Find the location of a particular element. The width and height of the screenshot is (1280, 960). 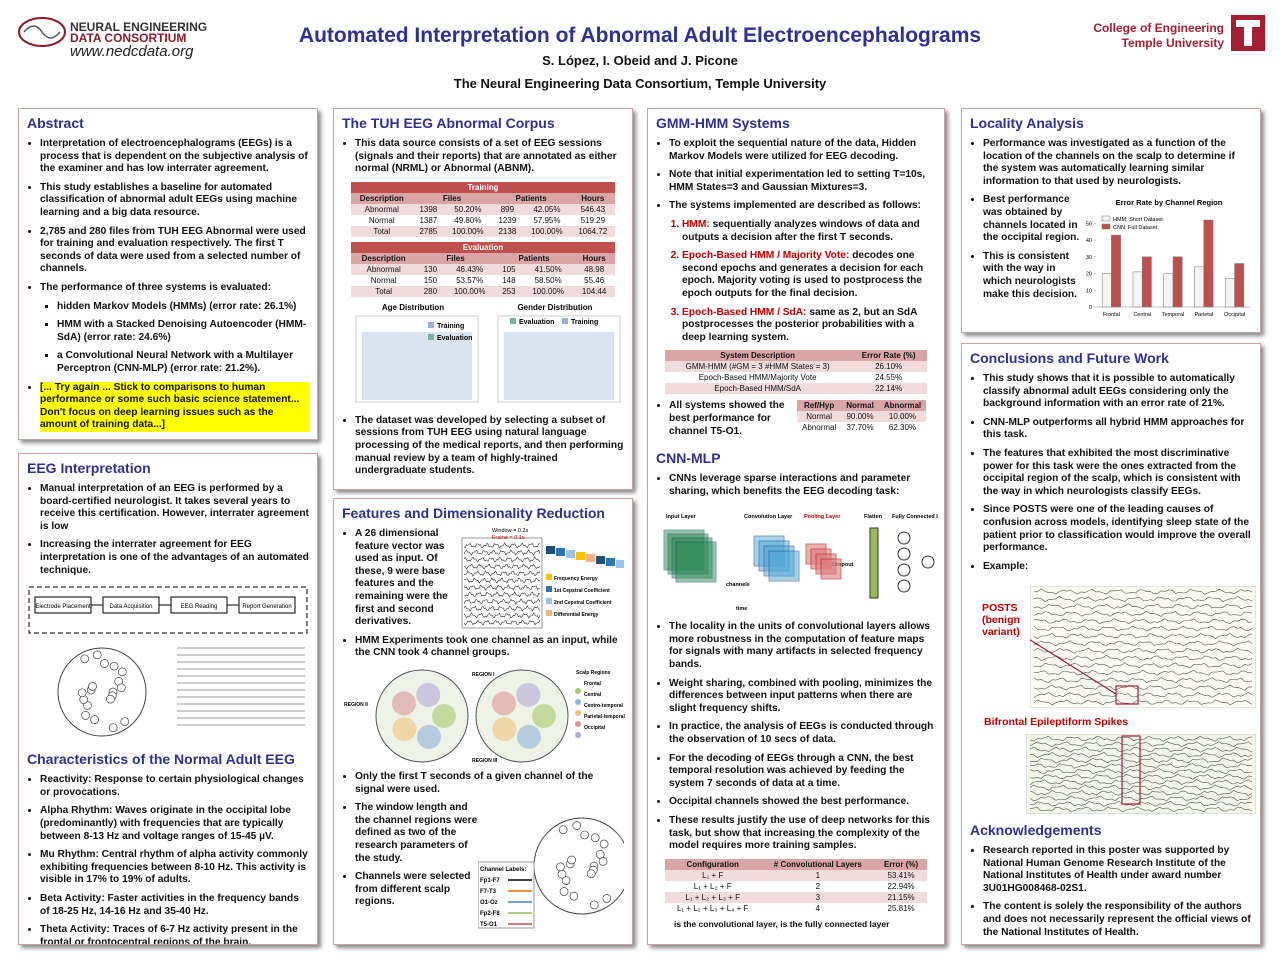

university: Temple University is located at coordinates (1172, 43).